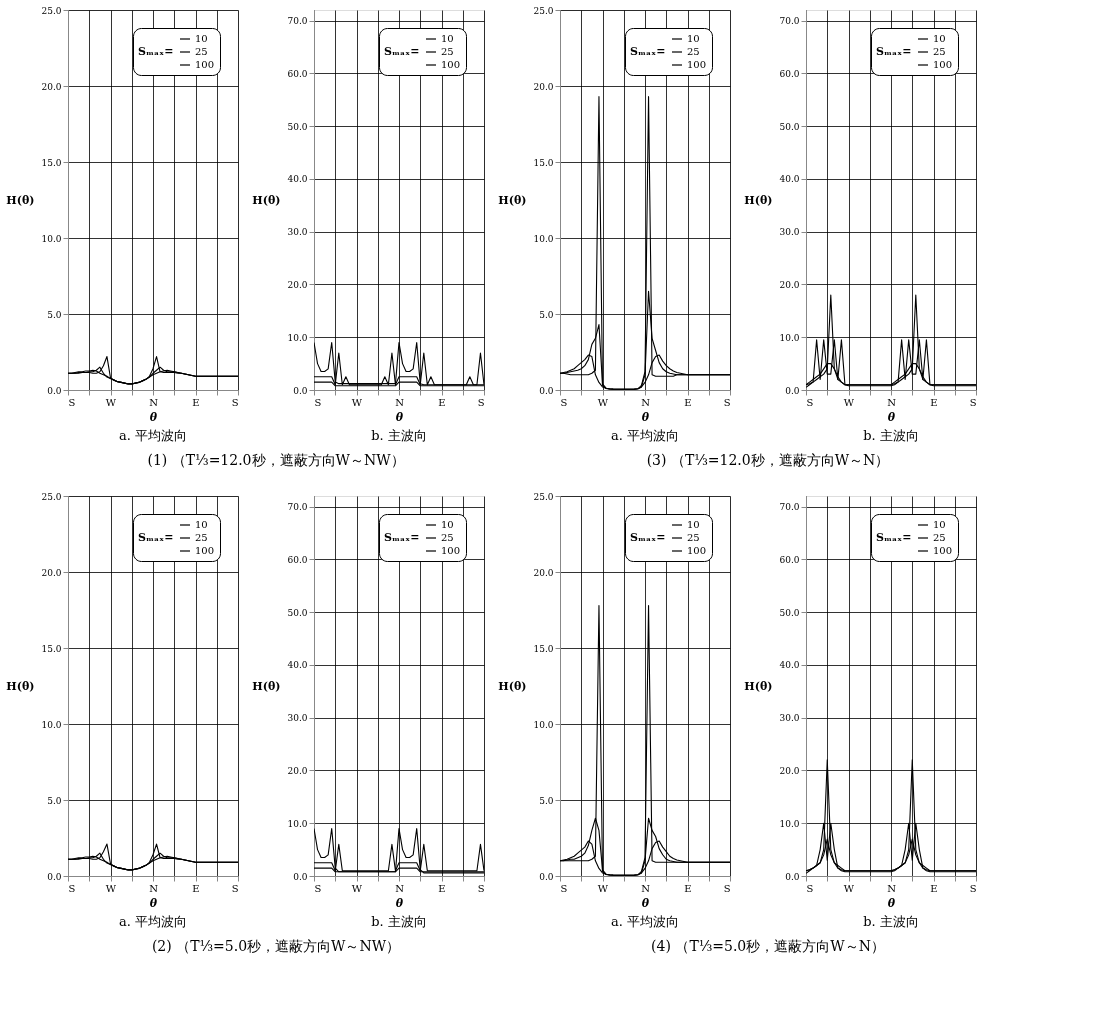 This screenshot has height=1027, width=1095. What do you see at coordinates (276, 460) in the screenshot?
I see `text: (1) （T⅓=12.0秒，遮蔽方向W～NW）` at bounding box center [276, 460].